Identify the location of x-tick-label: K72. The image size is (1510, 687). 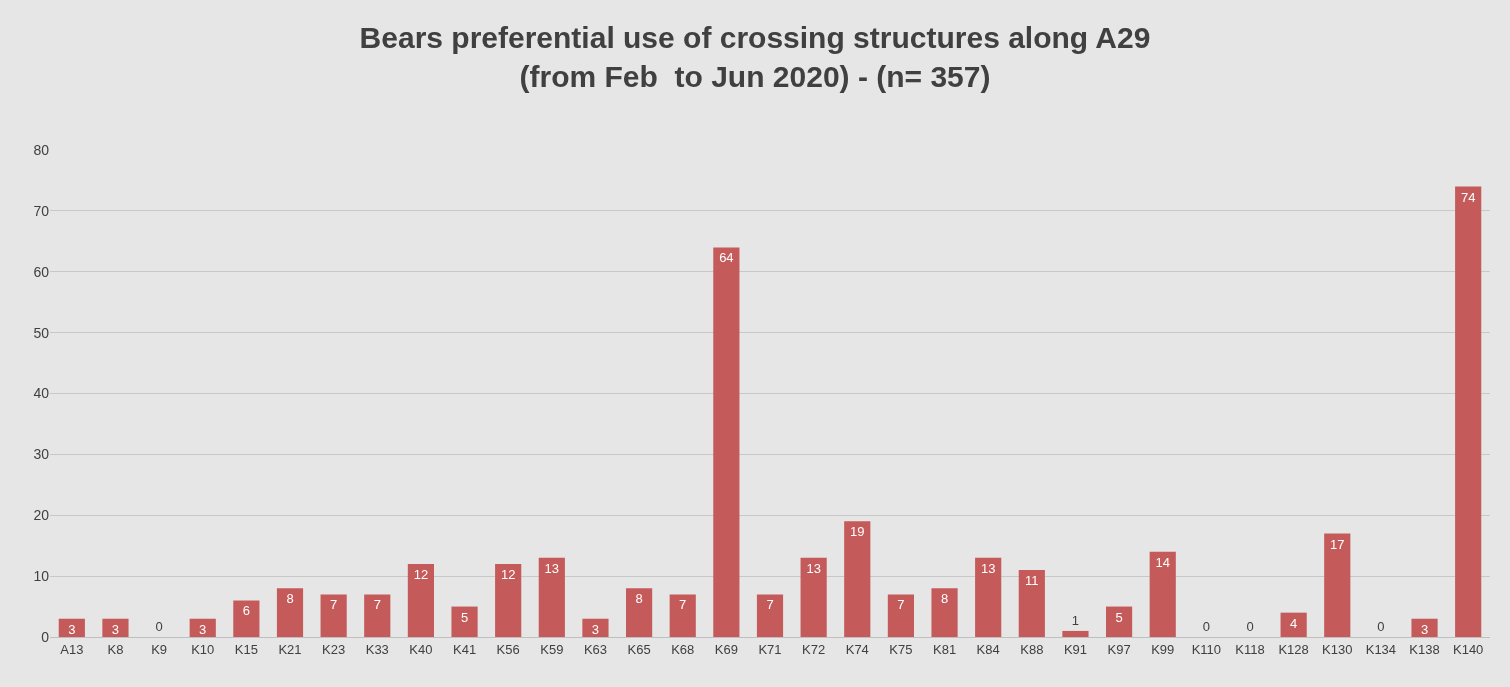
(814, 649).